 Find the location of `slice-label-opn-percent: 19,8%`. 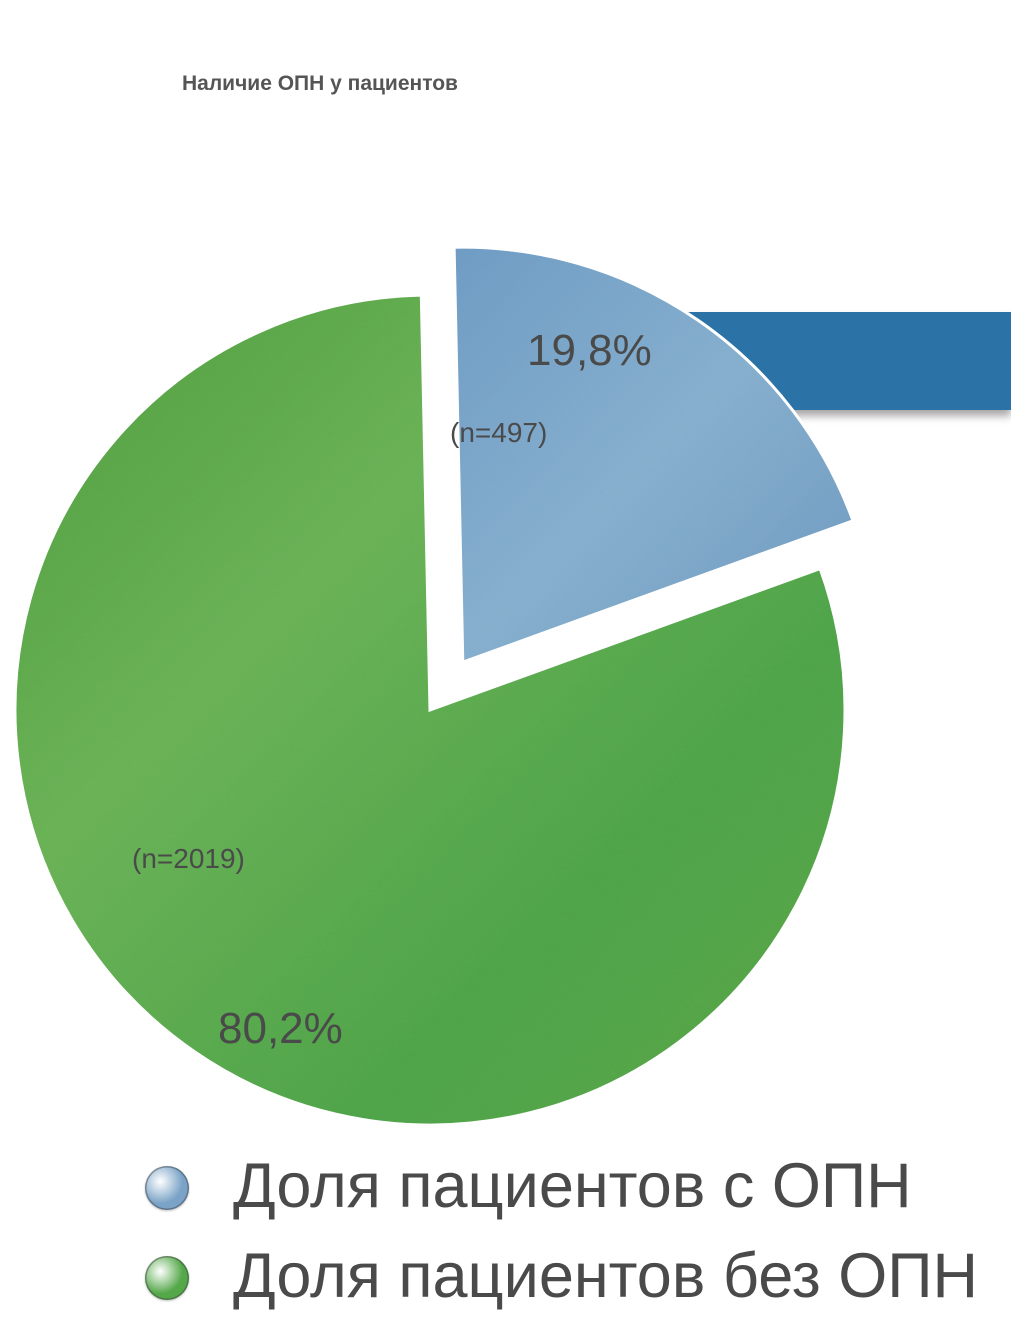

slice-label-opn-percent: 19,8% is located at coordinates (589, 350).